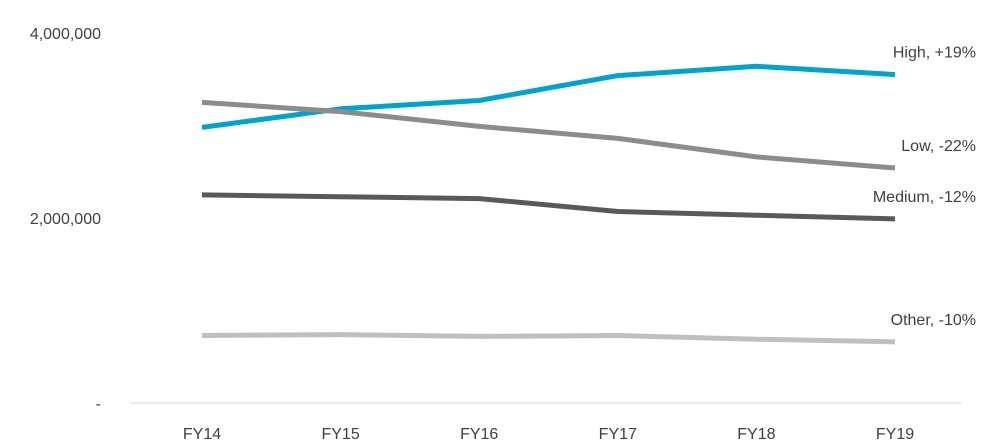  What do you see at coordinates (548, 135) in the screenshot?
I see `series-line-low` at bounding box center [548, 135].